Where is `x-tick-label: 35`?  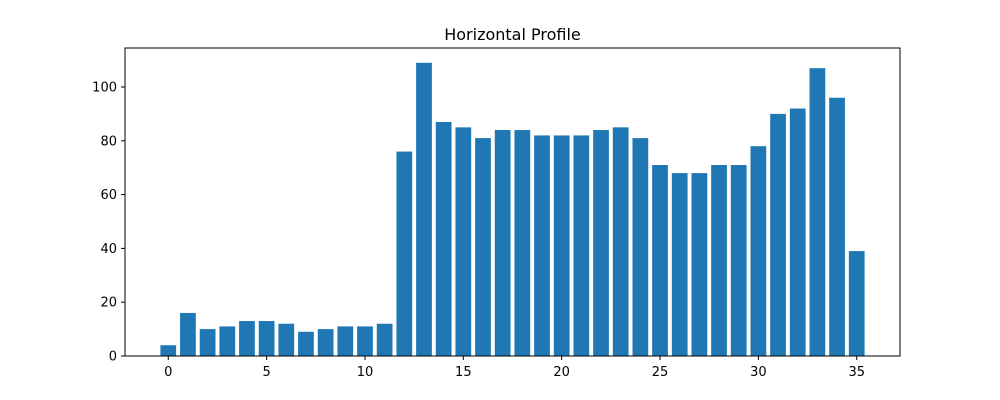 x-tick-label: 35 is located at coordinates (856, 372).